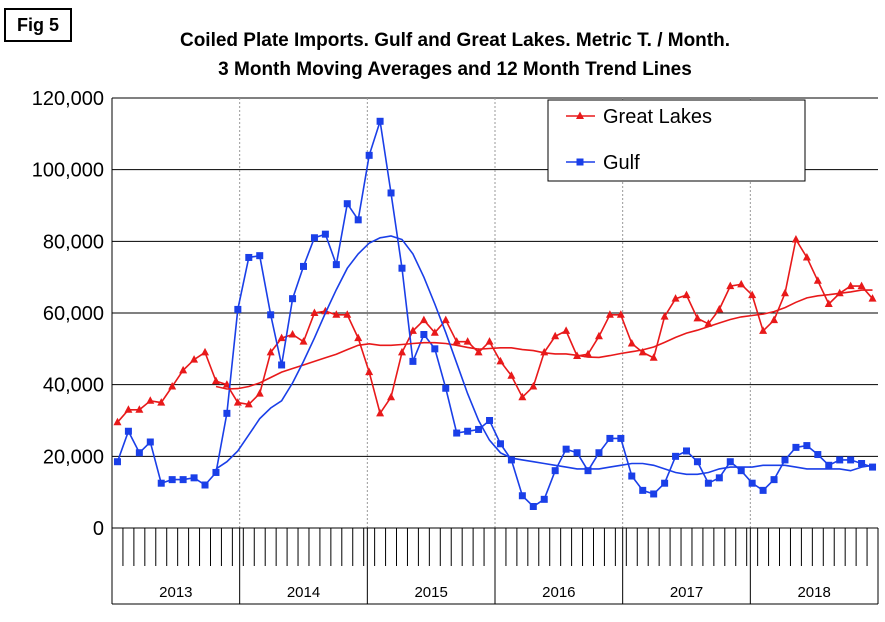  Describe the element at coordinates (38, 25) in the screenshot. I see `figure-label: Fig 5` at that location.